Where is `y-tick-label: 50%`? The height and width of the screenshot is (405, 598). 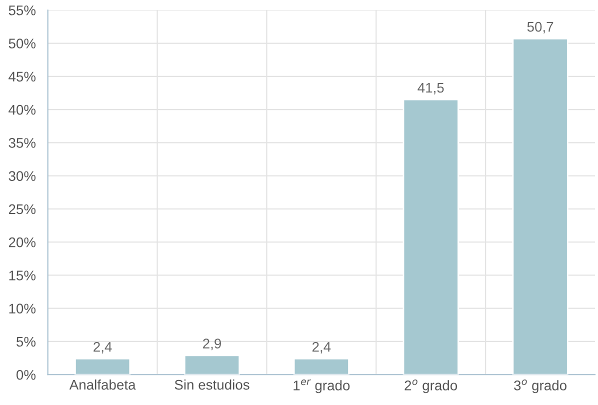
y-tick-label: 50% is located at coordinates (22, 43).